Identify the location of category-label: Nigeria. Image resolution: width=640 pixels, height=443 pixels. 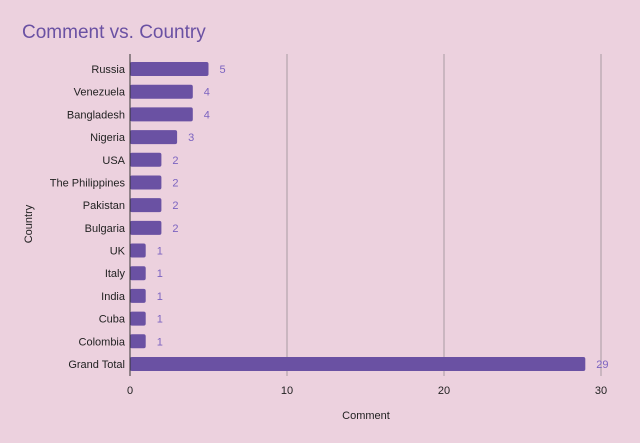
(108, 138).